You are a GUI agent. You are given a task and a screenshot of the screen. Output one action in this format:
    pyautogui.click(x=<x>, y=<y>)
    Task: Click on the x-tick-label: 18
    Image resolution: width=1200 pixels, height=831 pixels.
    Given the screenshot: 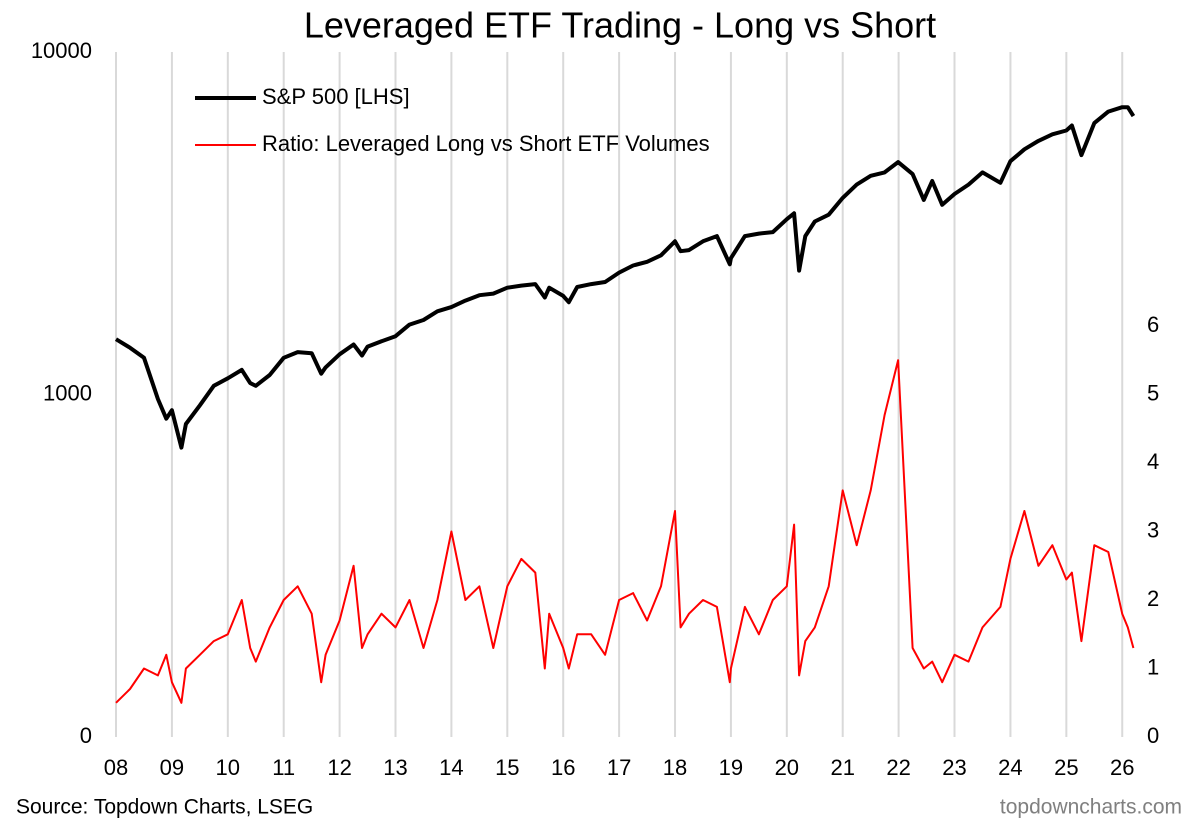 What is the action you would take?
    pyautogui.click(x=675, y=767)
    